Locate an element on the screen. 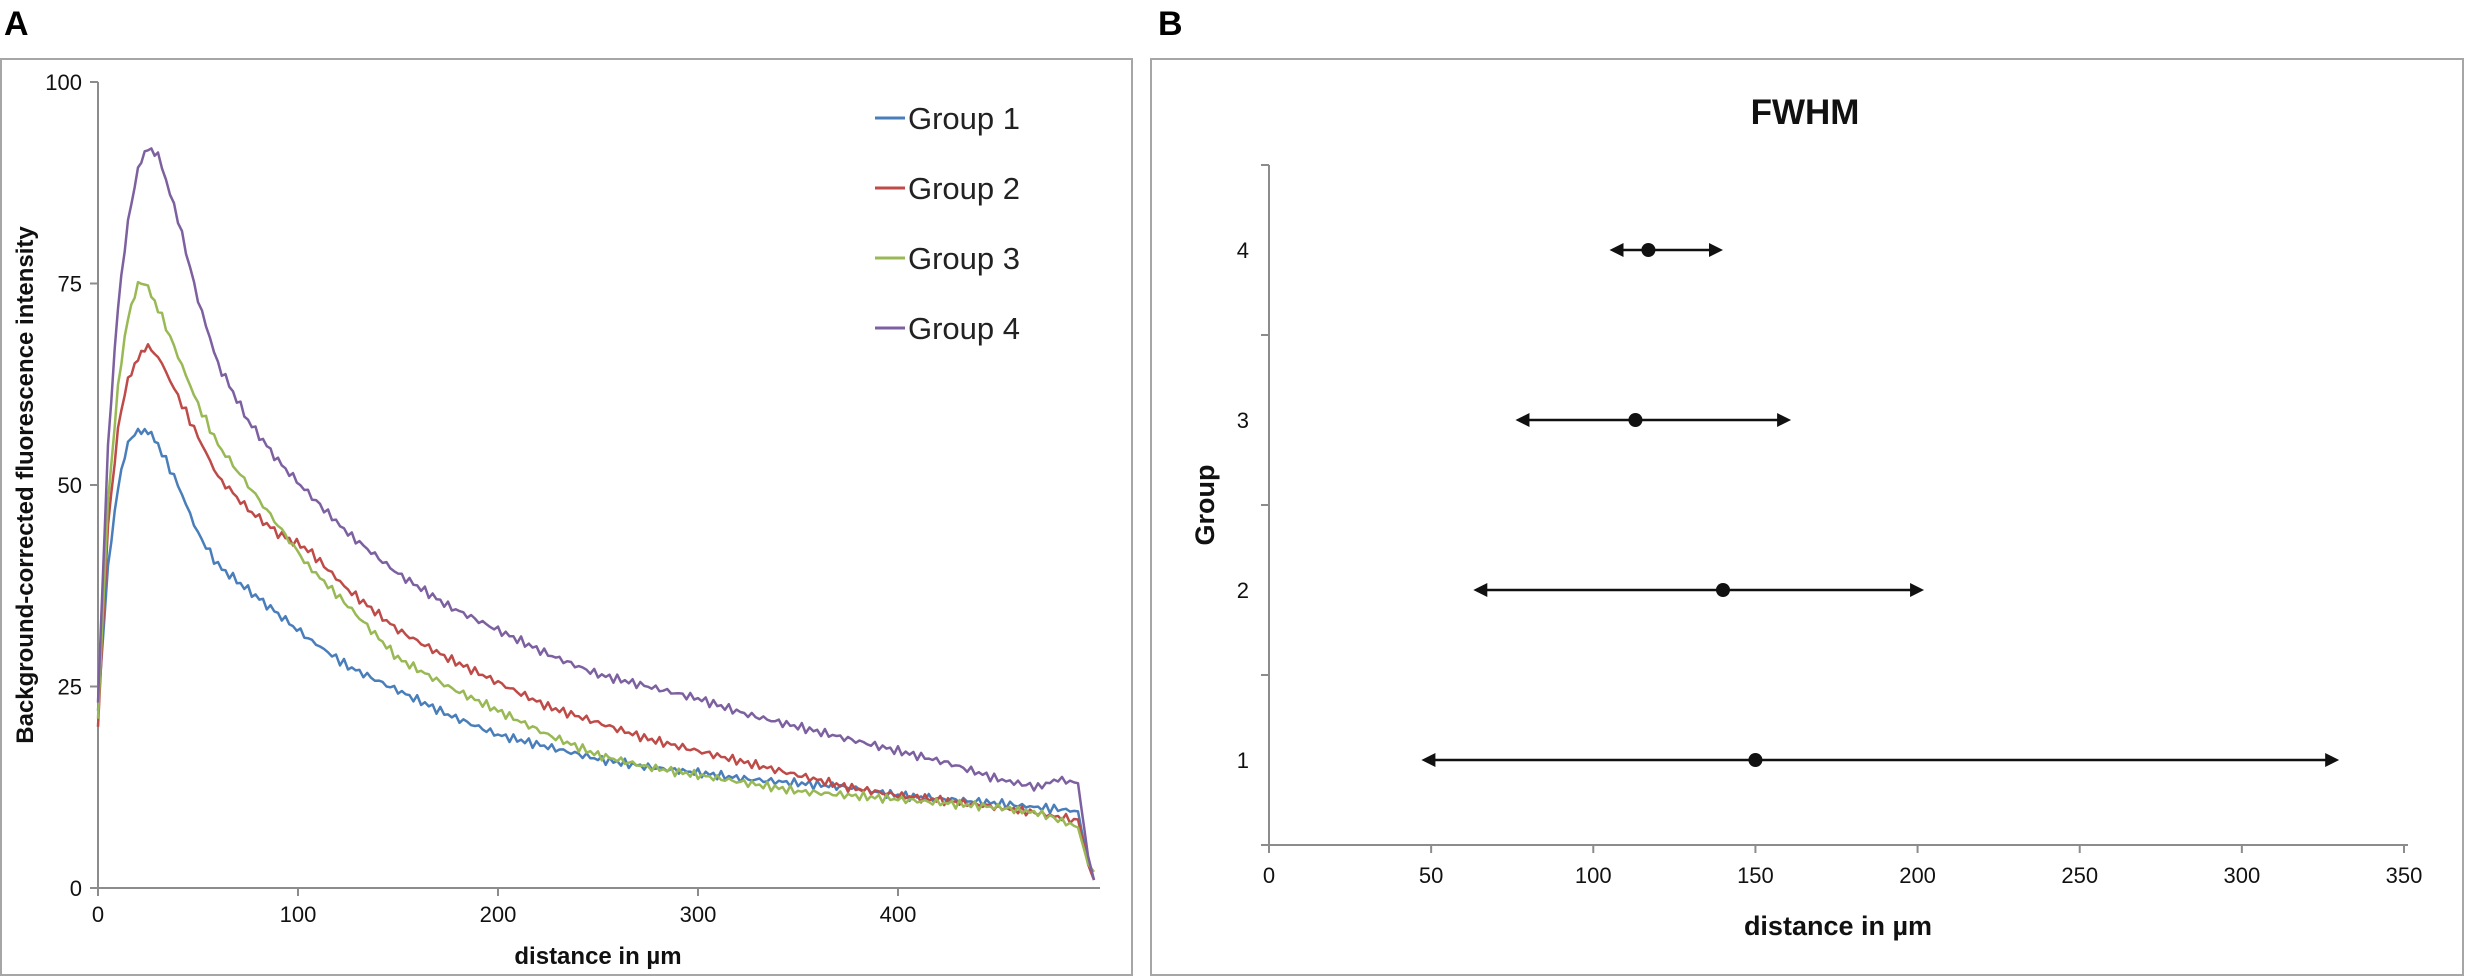 The height and width of the screenshot is (979, 2466). panel-a-xtick-label: 200 is located at coordinates (498, 914).